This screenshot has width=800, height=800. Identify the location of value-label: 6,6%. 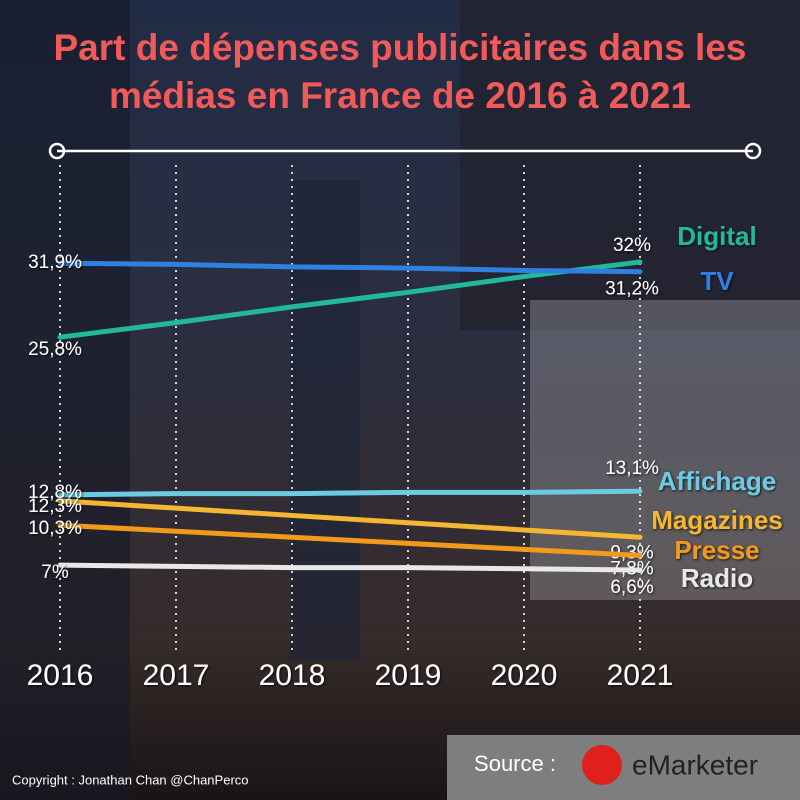
(631, 587).